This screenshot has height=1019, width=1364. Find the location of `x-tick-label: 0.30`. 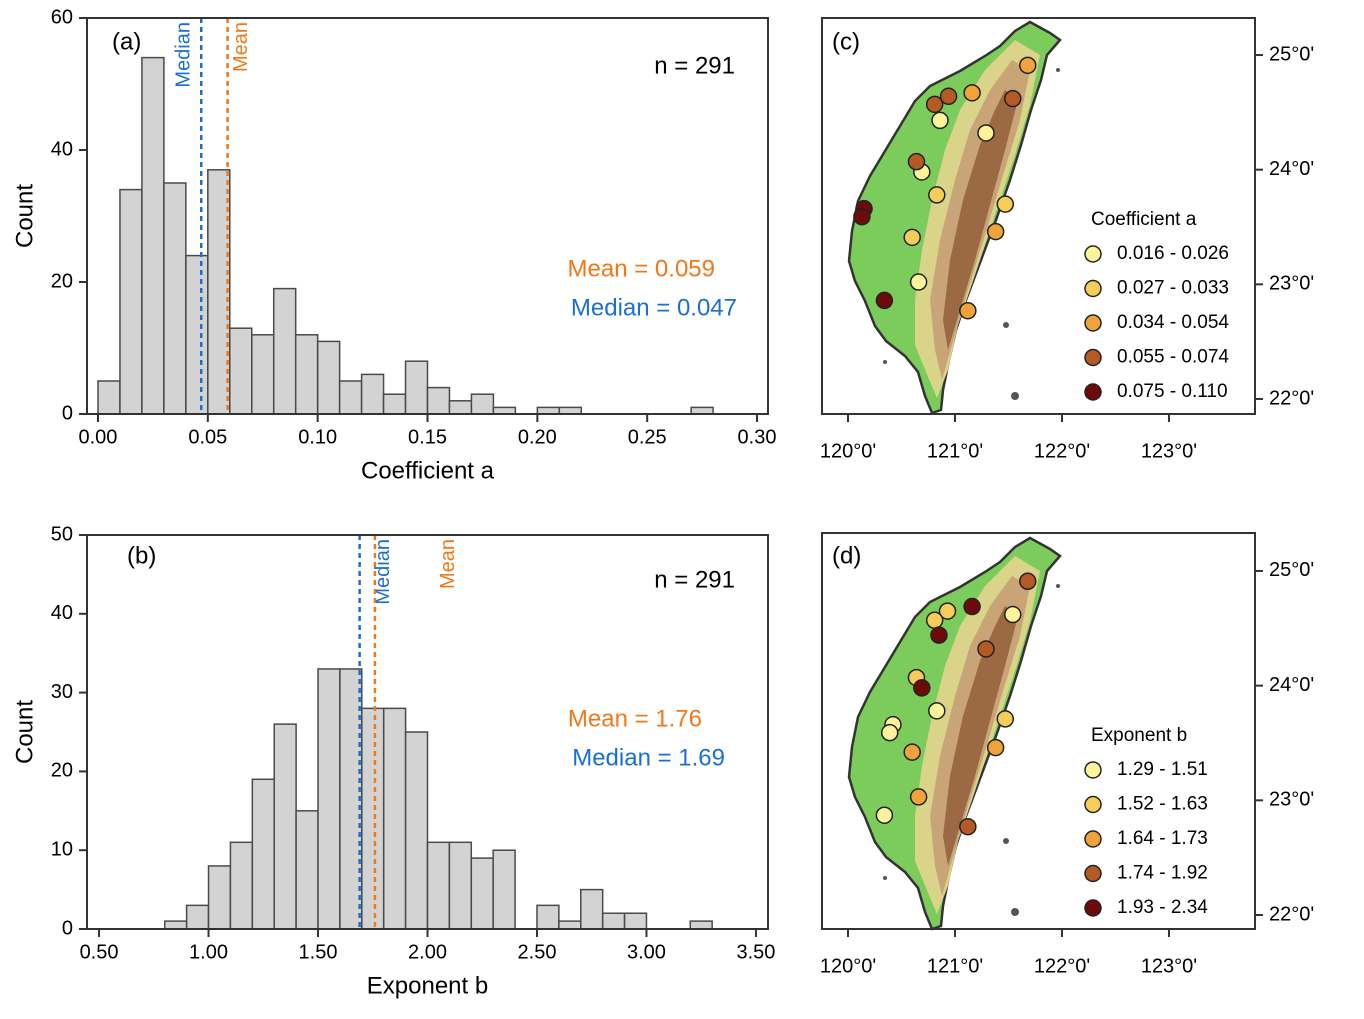

x-tick-label: 0.30 is located at coordinates (757, 437).